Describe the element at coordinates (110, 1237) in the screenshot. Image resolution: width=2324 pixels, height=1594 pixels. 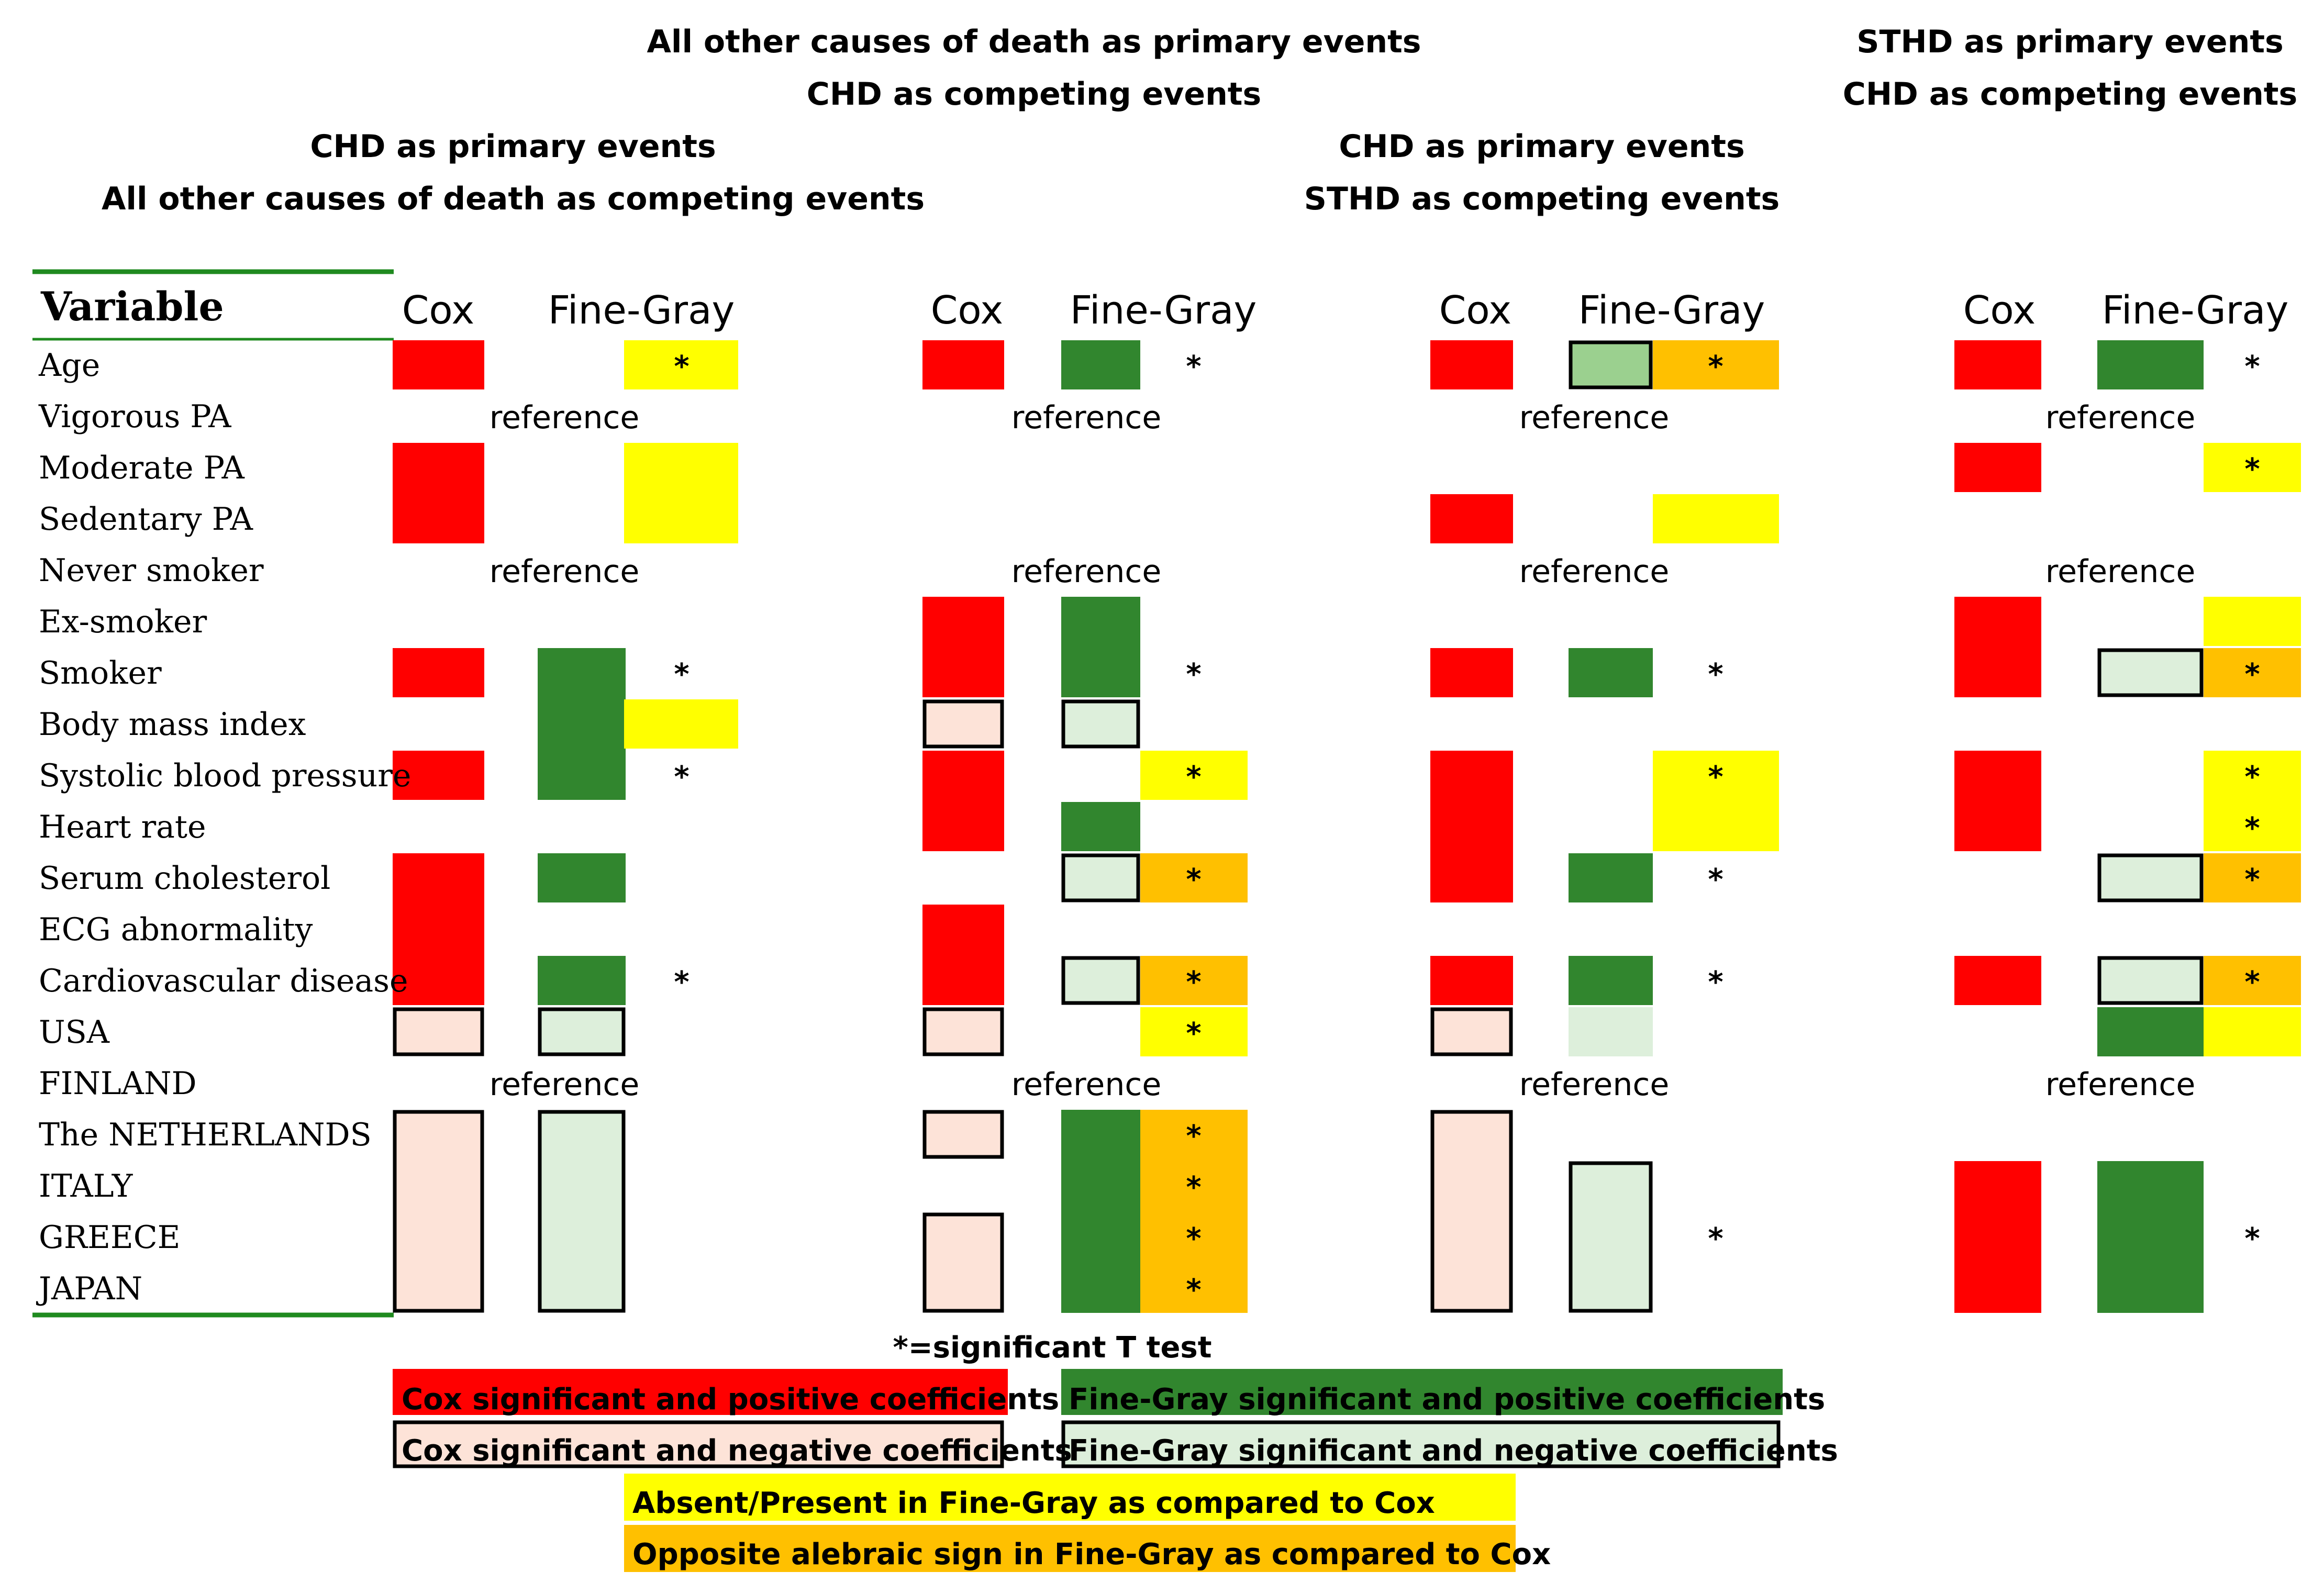
I see `variable-label-greece: GREECE` at that location.